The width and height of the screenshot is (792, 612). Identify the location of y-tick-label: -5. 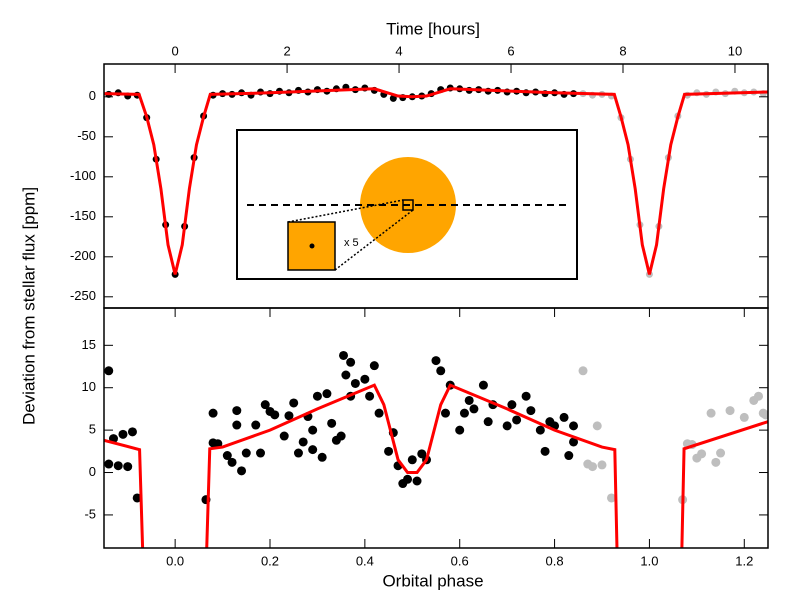
(90, 513).